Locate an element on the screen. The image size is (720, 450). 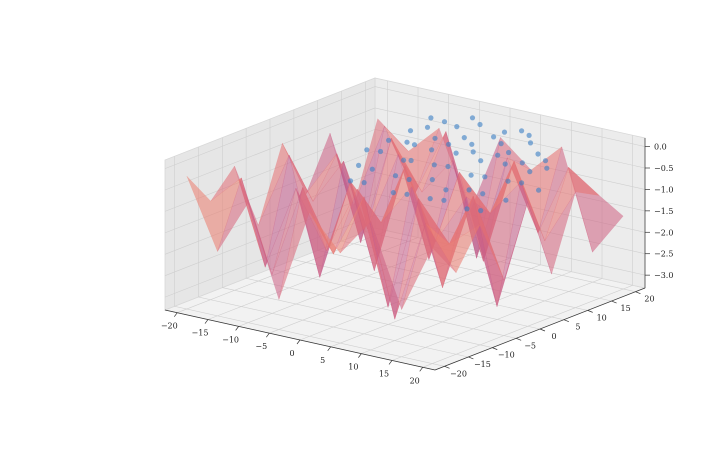
z-tick-label: −0.5 is located at coordinates (663, 168).